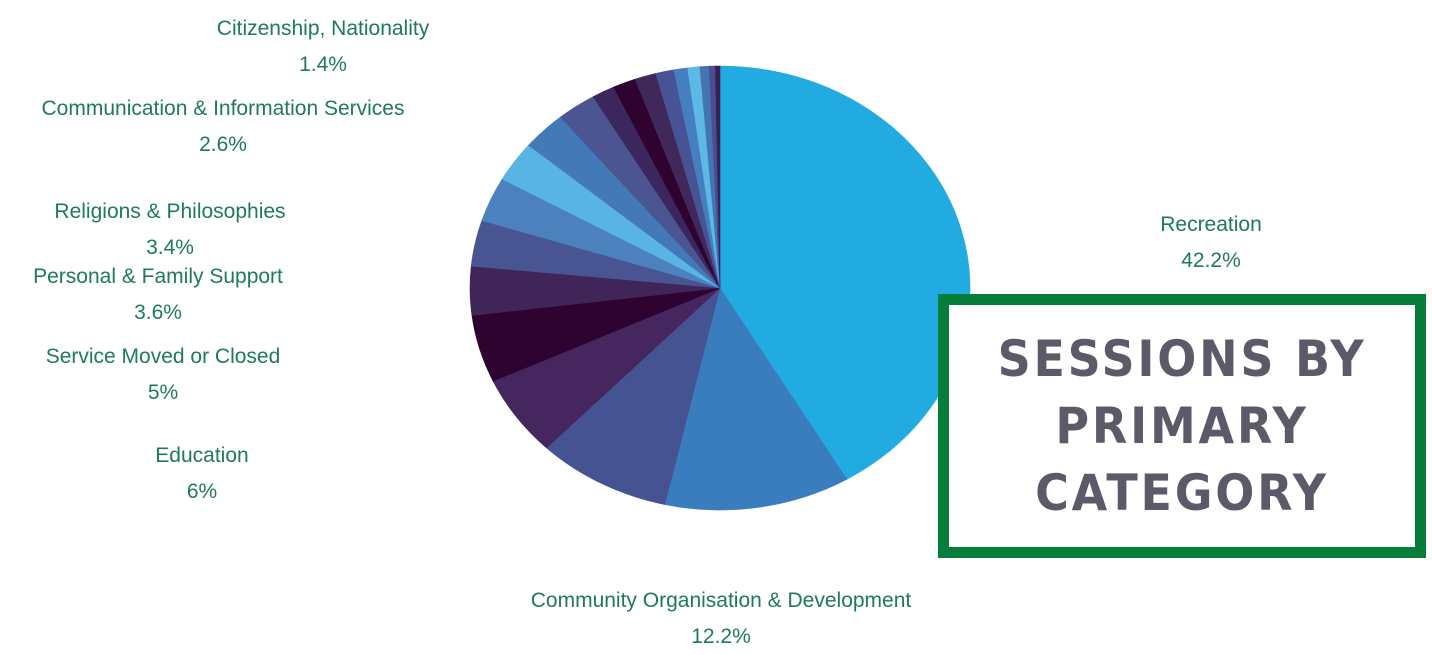 The image size is (1432, 655). Describe the element at coordinates (323, 64) in the screenshot. I see `slice-label-citizenship-value: 1.4%` at that location.